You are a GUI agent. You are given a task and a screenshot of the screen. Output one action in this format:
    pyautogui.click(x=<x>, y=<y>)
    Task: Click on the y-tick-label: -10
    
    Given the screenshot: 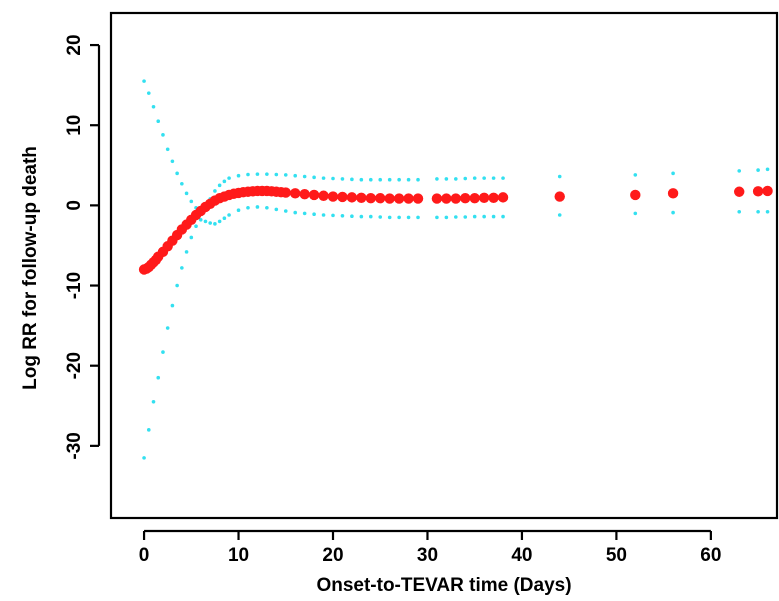 What is the action you would take?
    pyautogui.click(x=74, y=285)
    